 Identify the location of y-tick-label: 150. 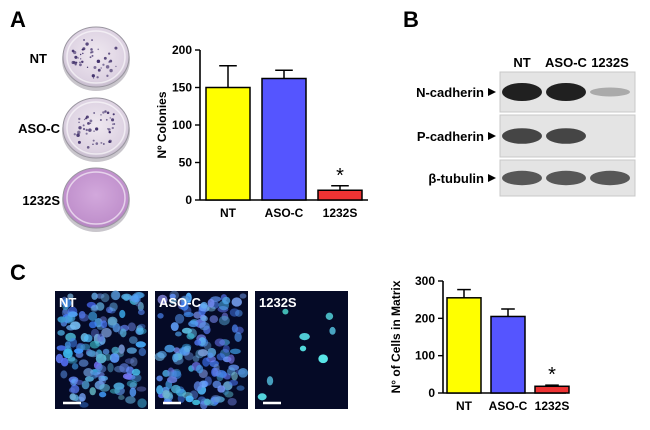
(182, 88).